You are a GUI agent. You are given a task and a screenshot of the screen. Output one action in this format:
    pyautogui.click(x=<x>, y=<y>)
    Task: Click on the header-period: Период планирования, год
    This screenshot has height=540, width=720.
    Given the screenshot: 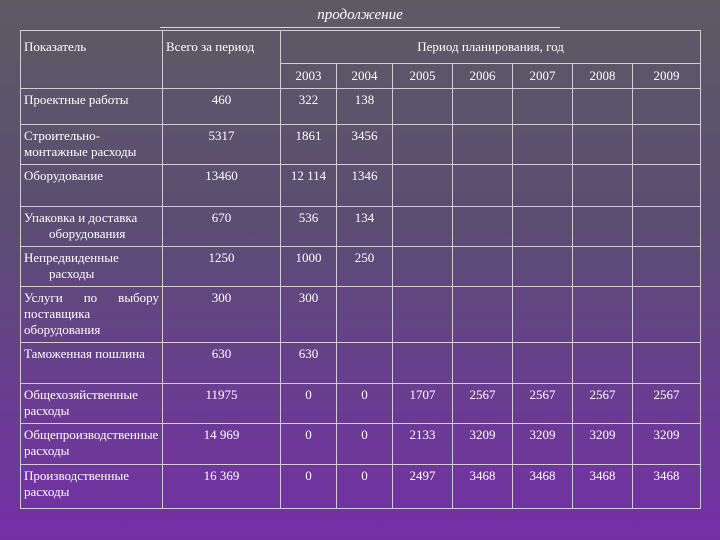 What is the action you would take?
    pyautogui.click(x=490, y=47)
    